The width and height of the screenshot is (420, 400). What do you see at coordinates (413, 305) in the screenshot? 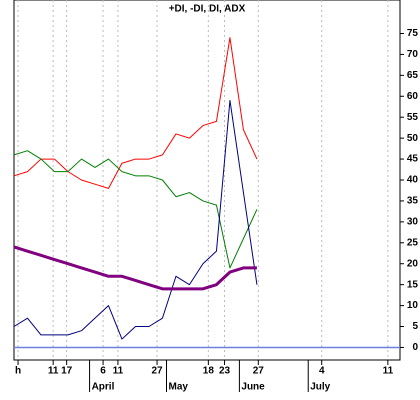
I see `y-tick-label: 10` at bounding box center [413, 305].